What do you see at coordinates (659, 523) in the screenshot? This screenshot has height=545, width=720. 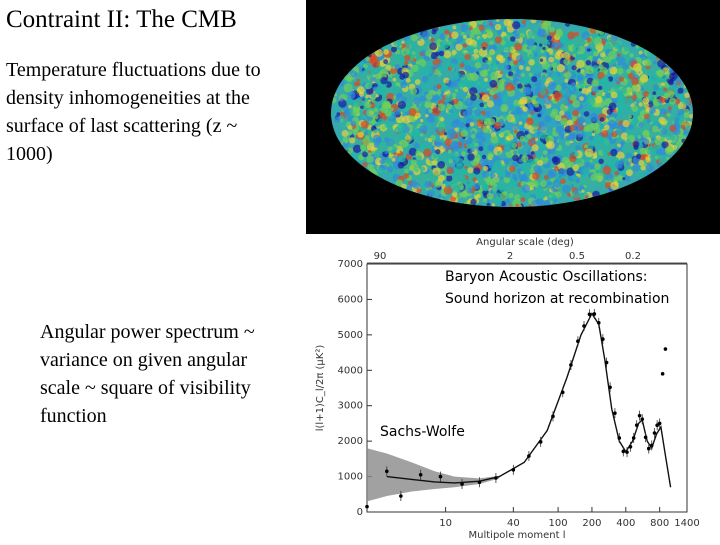 I see `x-tick-label: 800` at bounding box center [659, 523].